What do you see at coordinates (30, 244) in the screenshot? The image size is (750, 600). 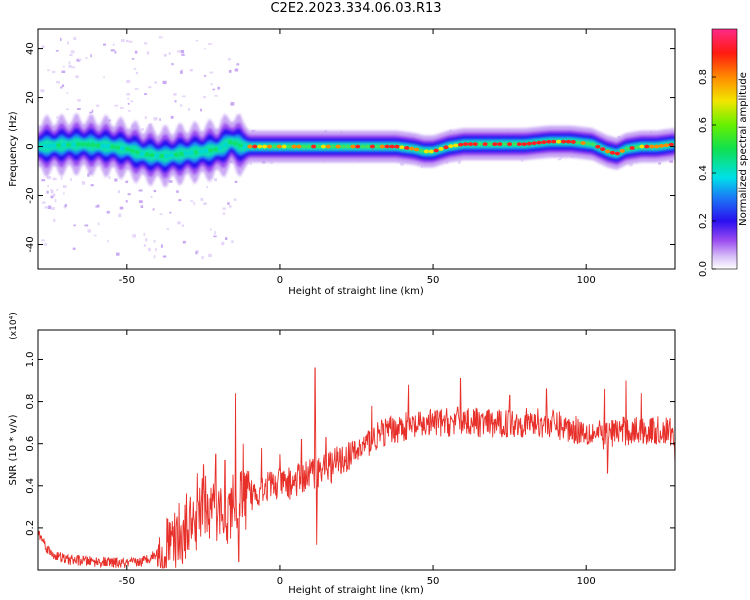 I see `spectrogram-y-tick-label: -40` at bounding box center [30, 244].